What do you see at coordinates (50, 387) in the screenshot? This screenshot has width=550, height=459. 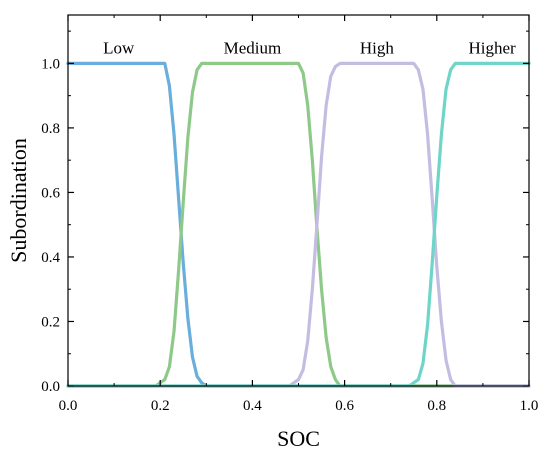 I see `y-tick-label: 0.0` at bounding box center [50, 387].